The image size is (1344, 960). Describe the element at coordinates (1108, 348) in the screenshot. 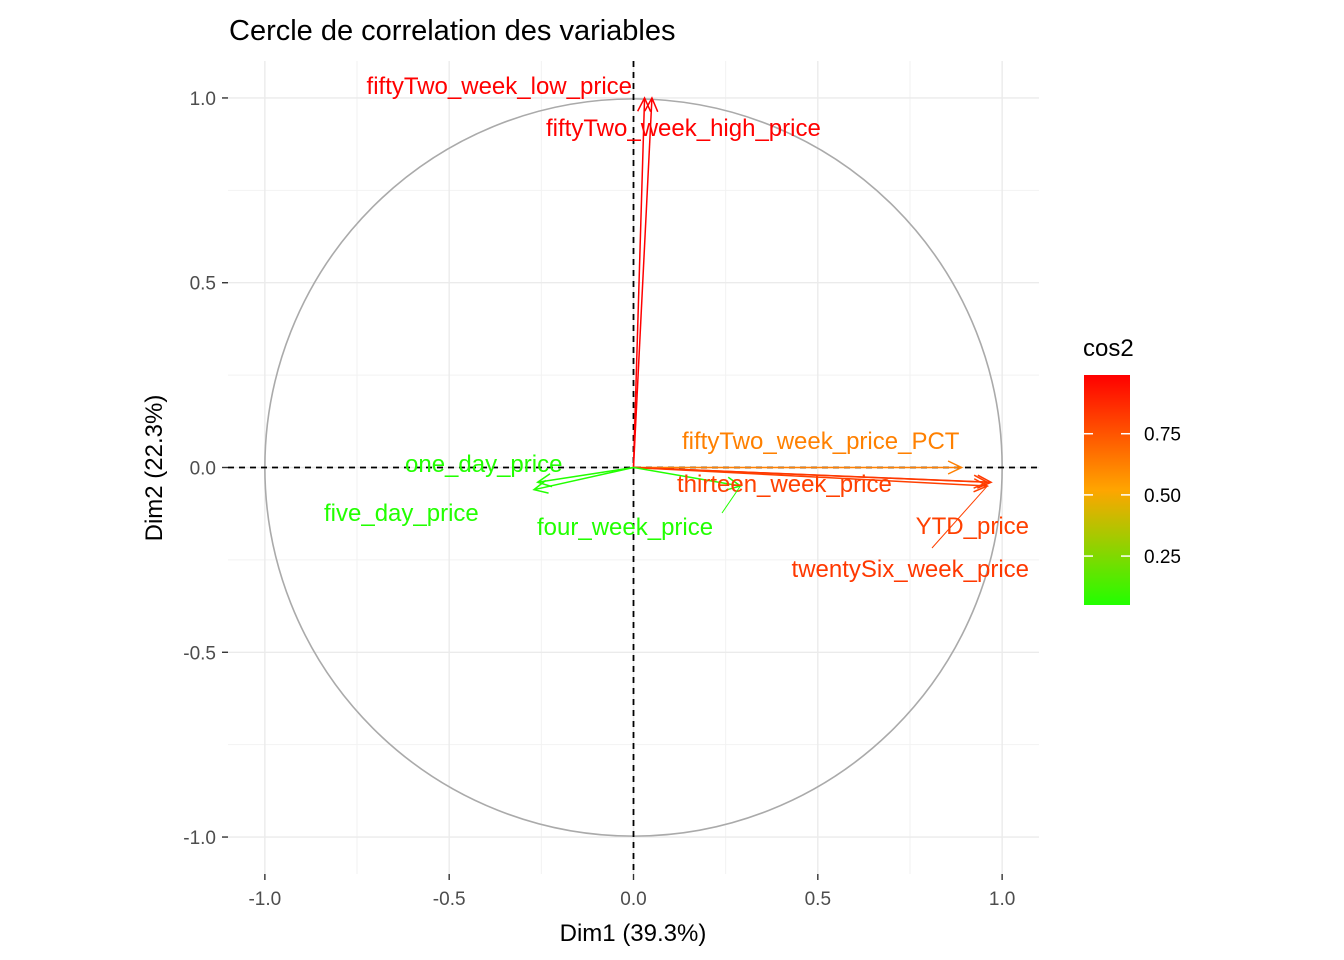

I see `legend-title: cos2` at that location.